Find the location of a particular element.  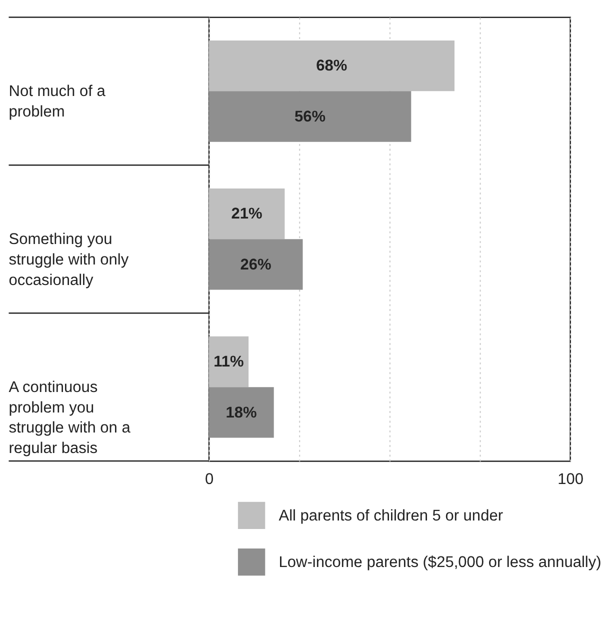

data-label: 11% is located at coordinates (229, 362).